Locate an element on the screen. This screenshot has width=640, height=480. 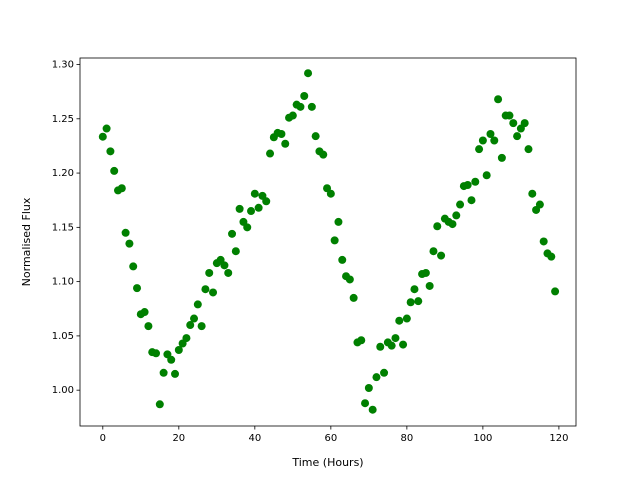
y-axis-label: Normalised Flux is located at coordinates (26, 241).